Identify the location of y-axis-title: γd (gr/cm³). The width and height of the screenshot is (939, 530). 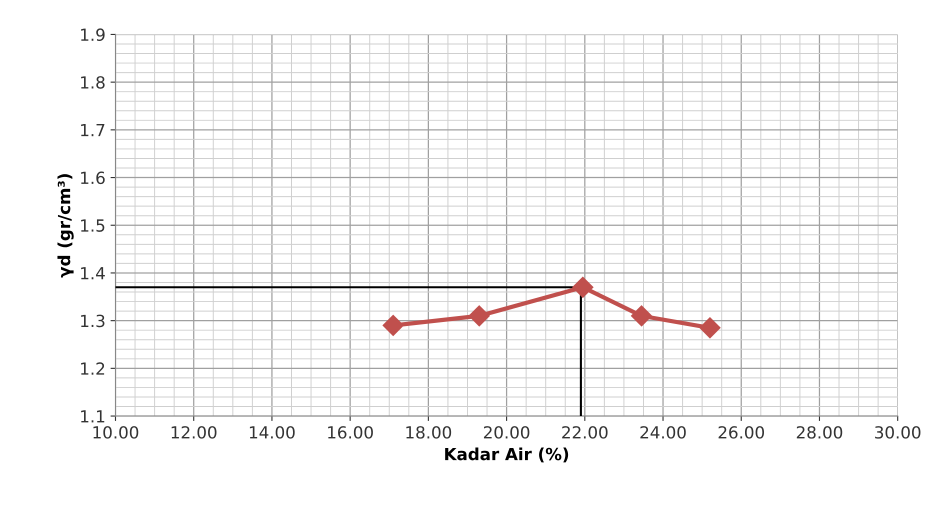
(65, 226).